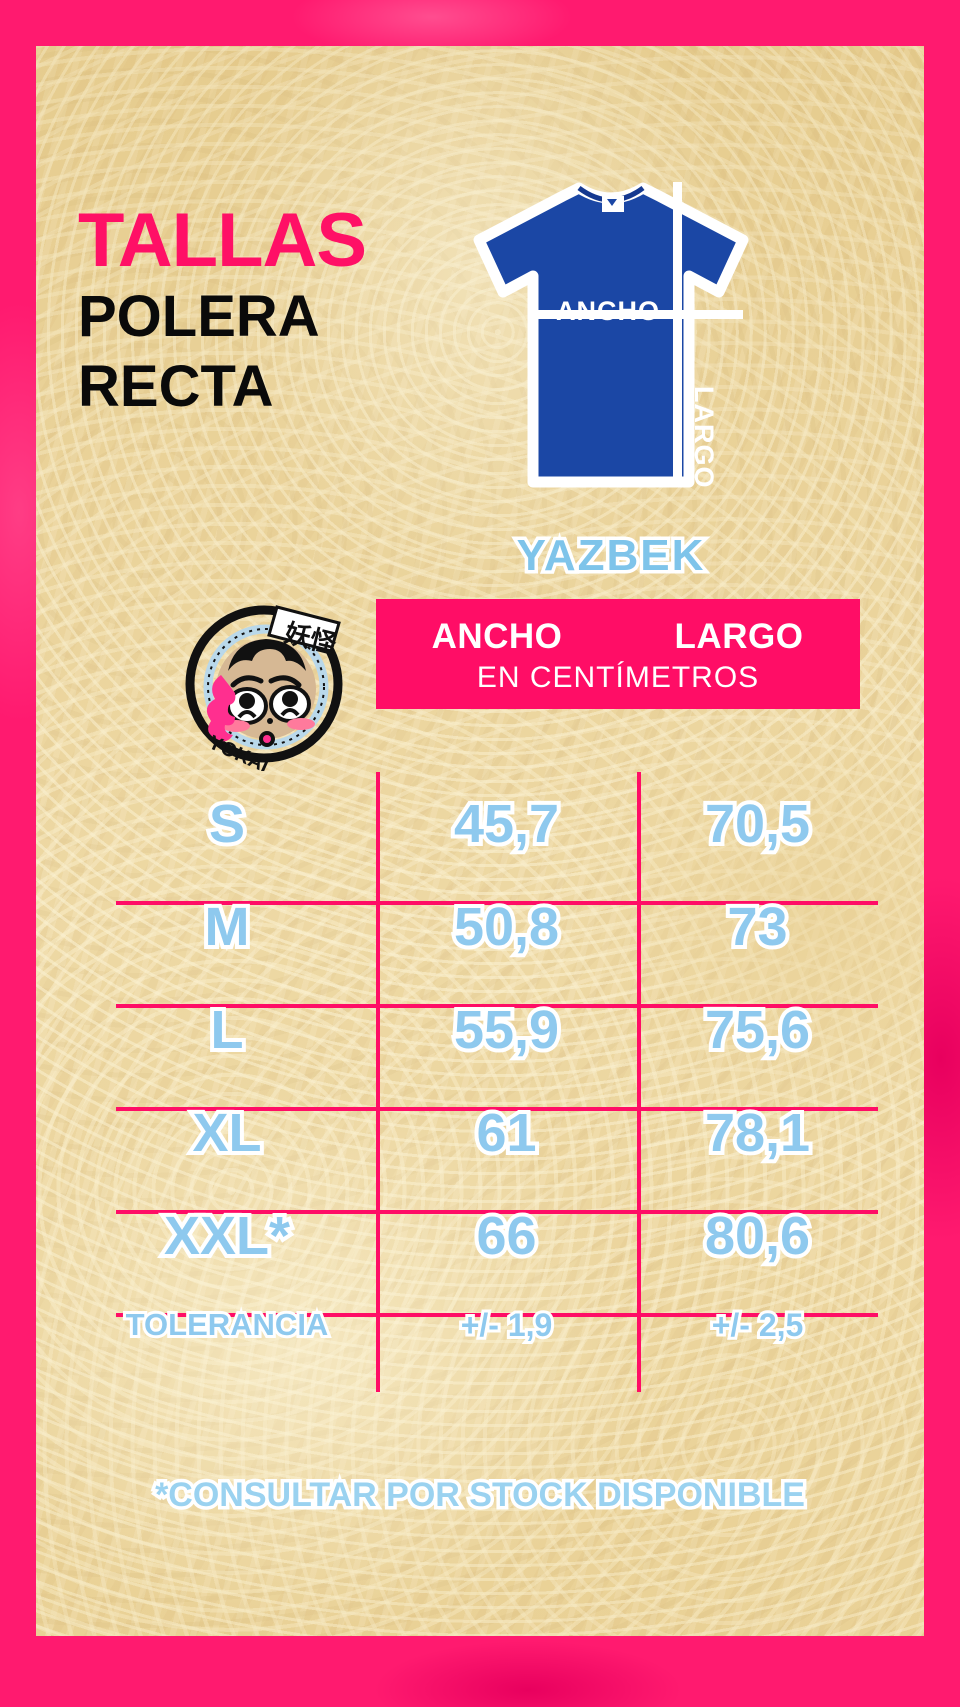 The height and width of the screenshot is (1707, 960). What do you see at coordinates (506, 1133) in the screenshot?
I see `cell-ancho: 61` at bounding box center [506, 1133].